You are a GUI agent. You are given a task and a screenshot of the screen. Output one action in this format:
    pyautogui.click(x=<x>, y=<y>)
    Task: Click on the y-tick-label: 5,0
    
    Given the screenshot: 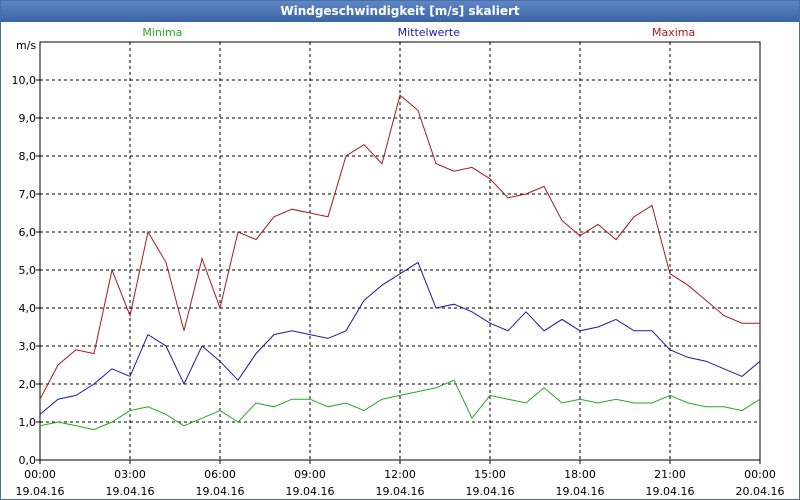 What is the action you would take?
    pyautogui.click(x=28, y=270)
    